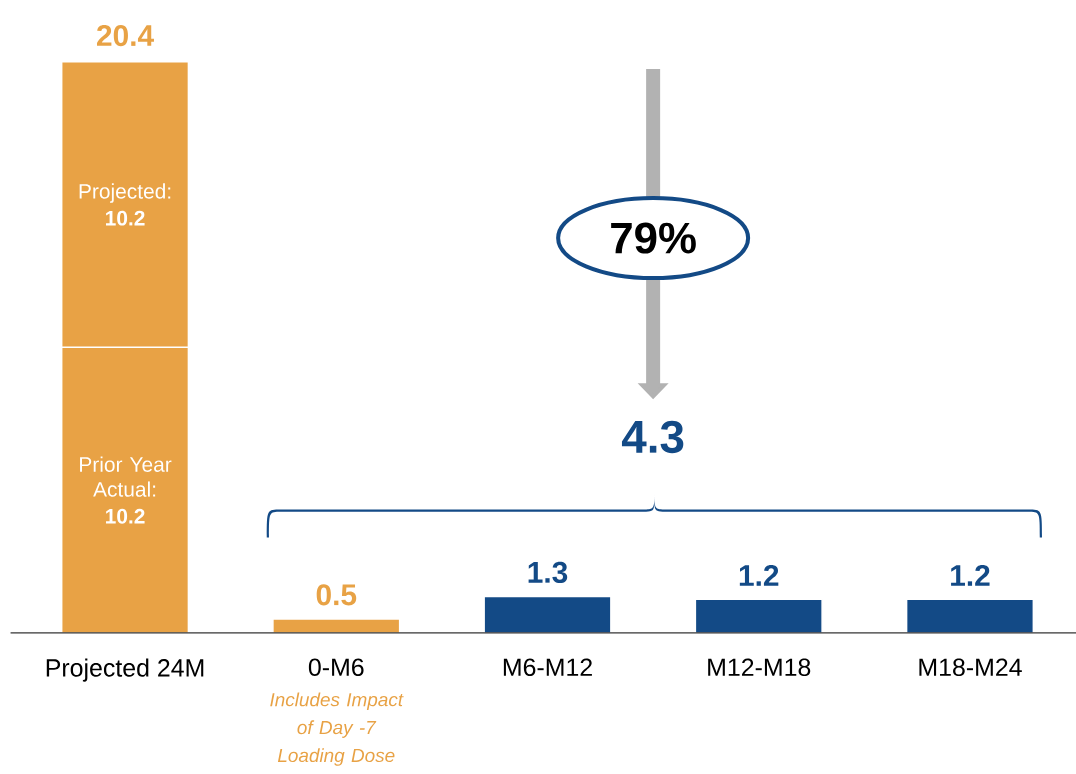  What do you see at coordinates (125, 670) in the screenshot?
I see `x-tick-label: Projected 24M` at bounding box center [125, 670].